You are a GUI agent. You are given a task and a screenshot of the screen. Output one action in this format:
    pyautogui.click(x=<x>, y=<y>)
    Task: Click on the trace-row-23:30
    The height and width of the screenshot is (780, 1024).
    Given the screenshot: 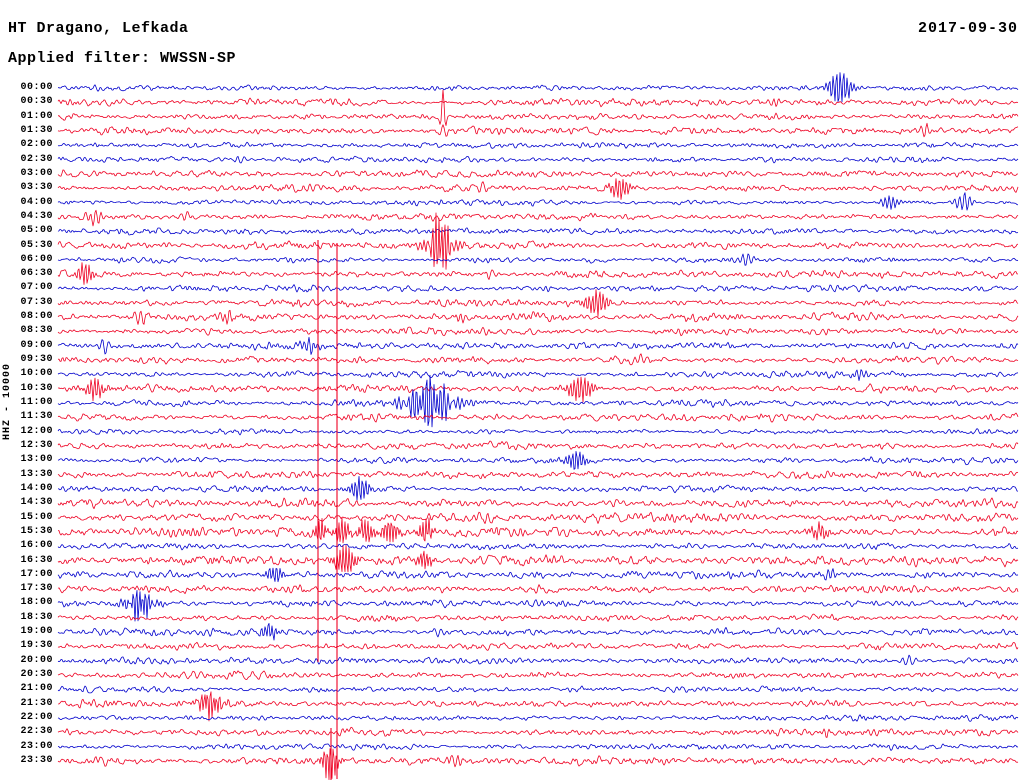 What is the action you would take?
    pyautogui.click(x=538, y=764)
    